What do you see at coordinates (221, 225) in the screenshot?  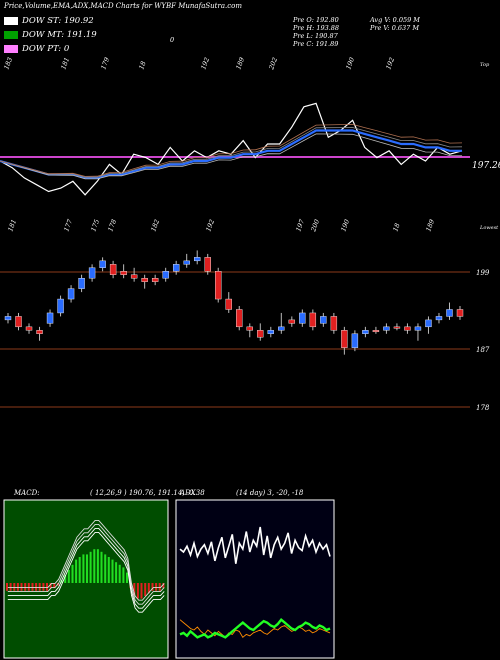 I see `candle-panel-labels: 181 177 175 178 182 192 197 200 190 18 189` at bounding box center [221, 225].